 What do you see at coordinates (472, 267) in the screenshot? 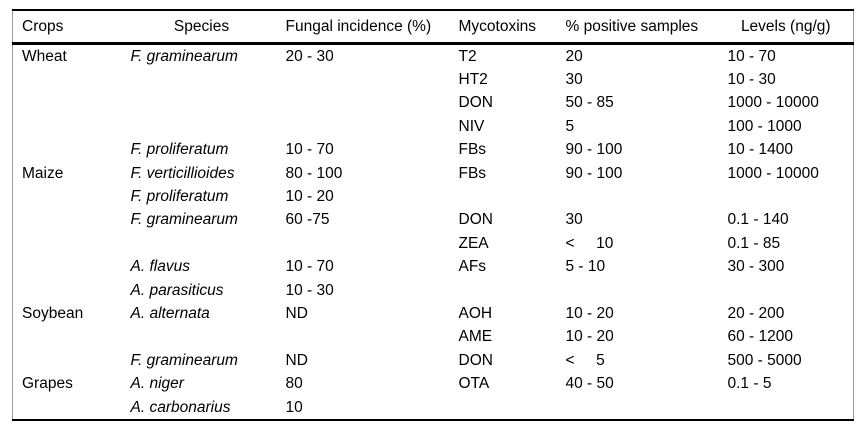
I see `mycotoxin-cell: AFs` at bounding box center [472, 267].